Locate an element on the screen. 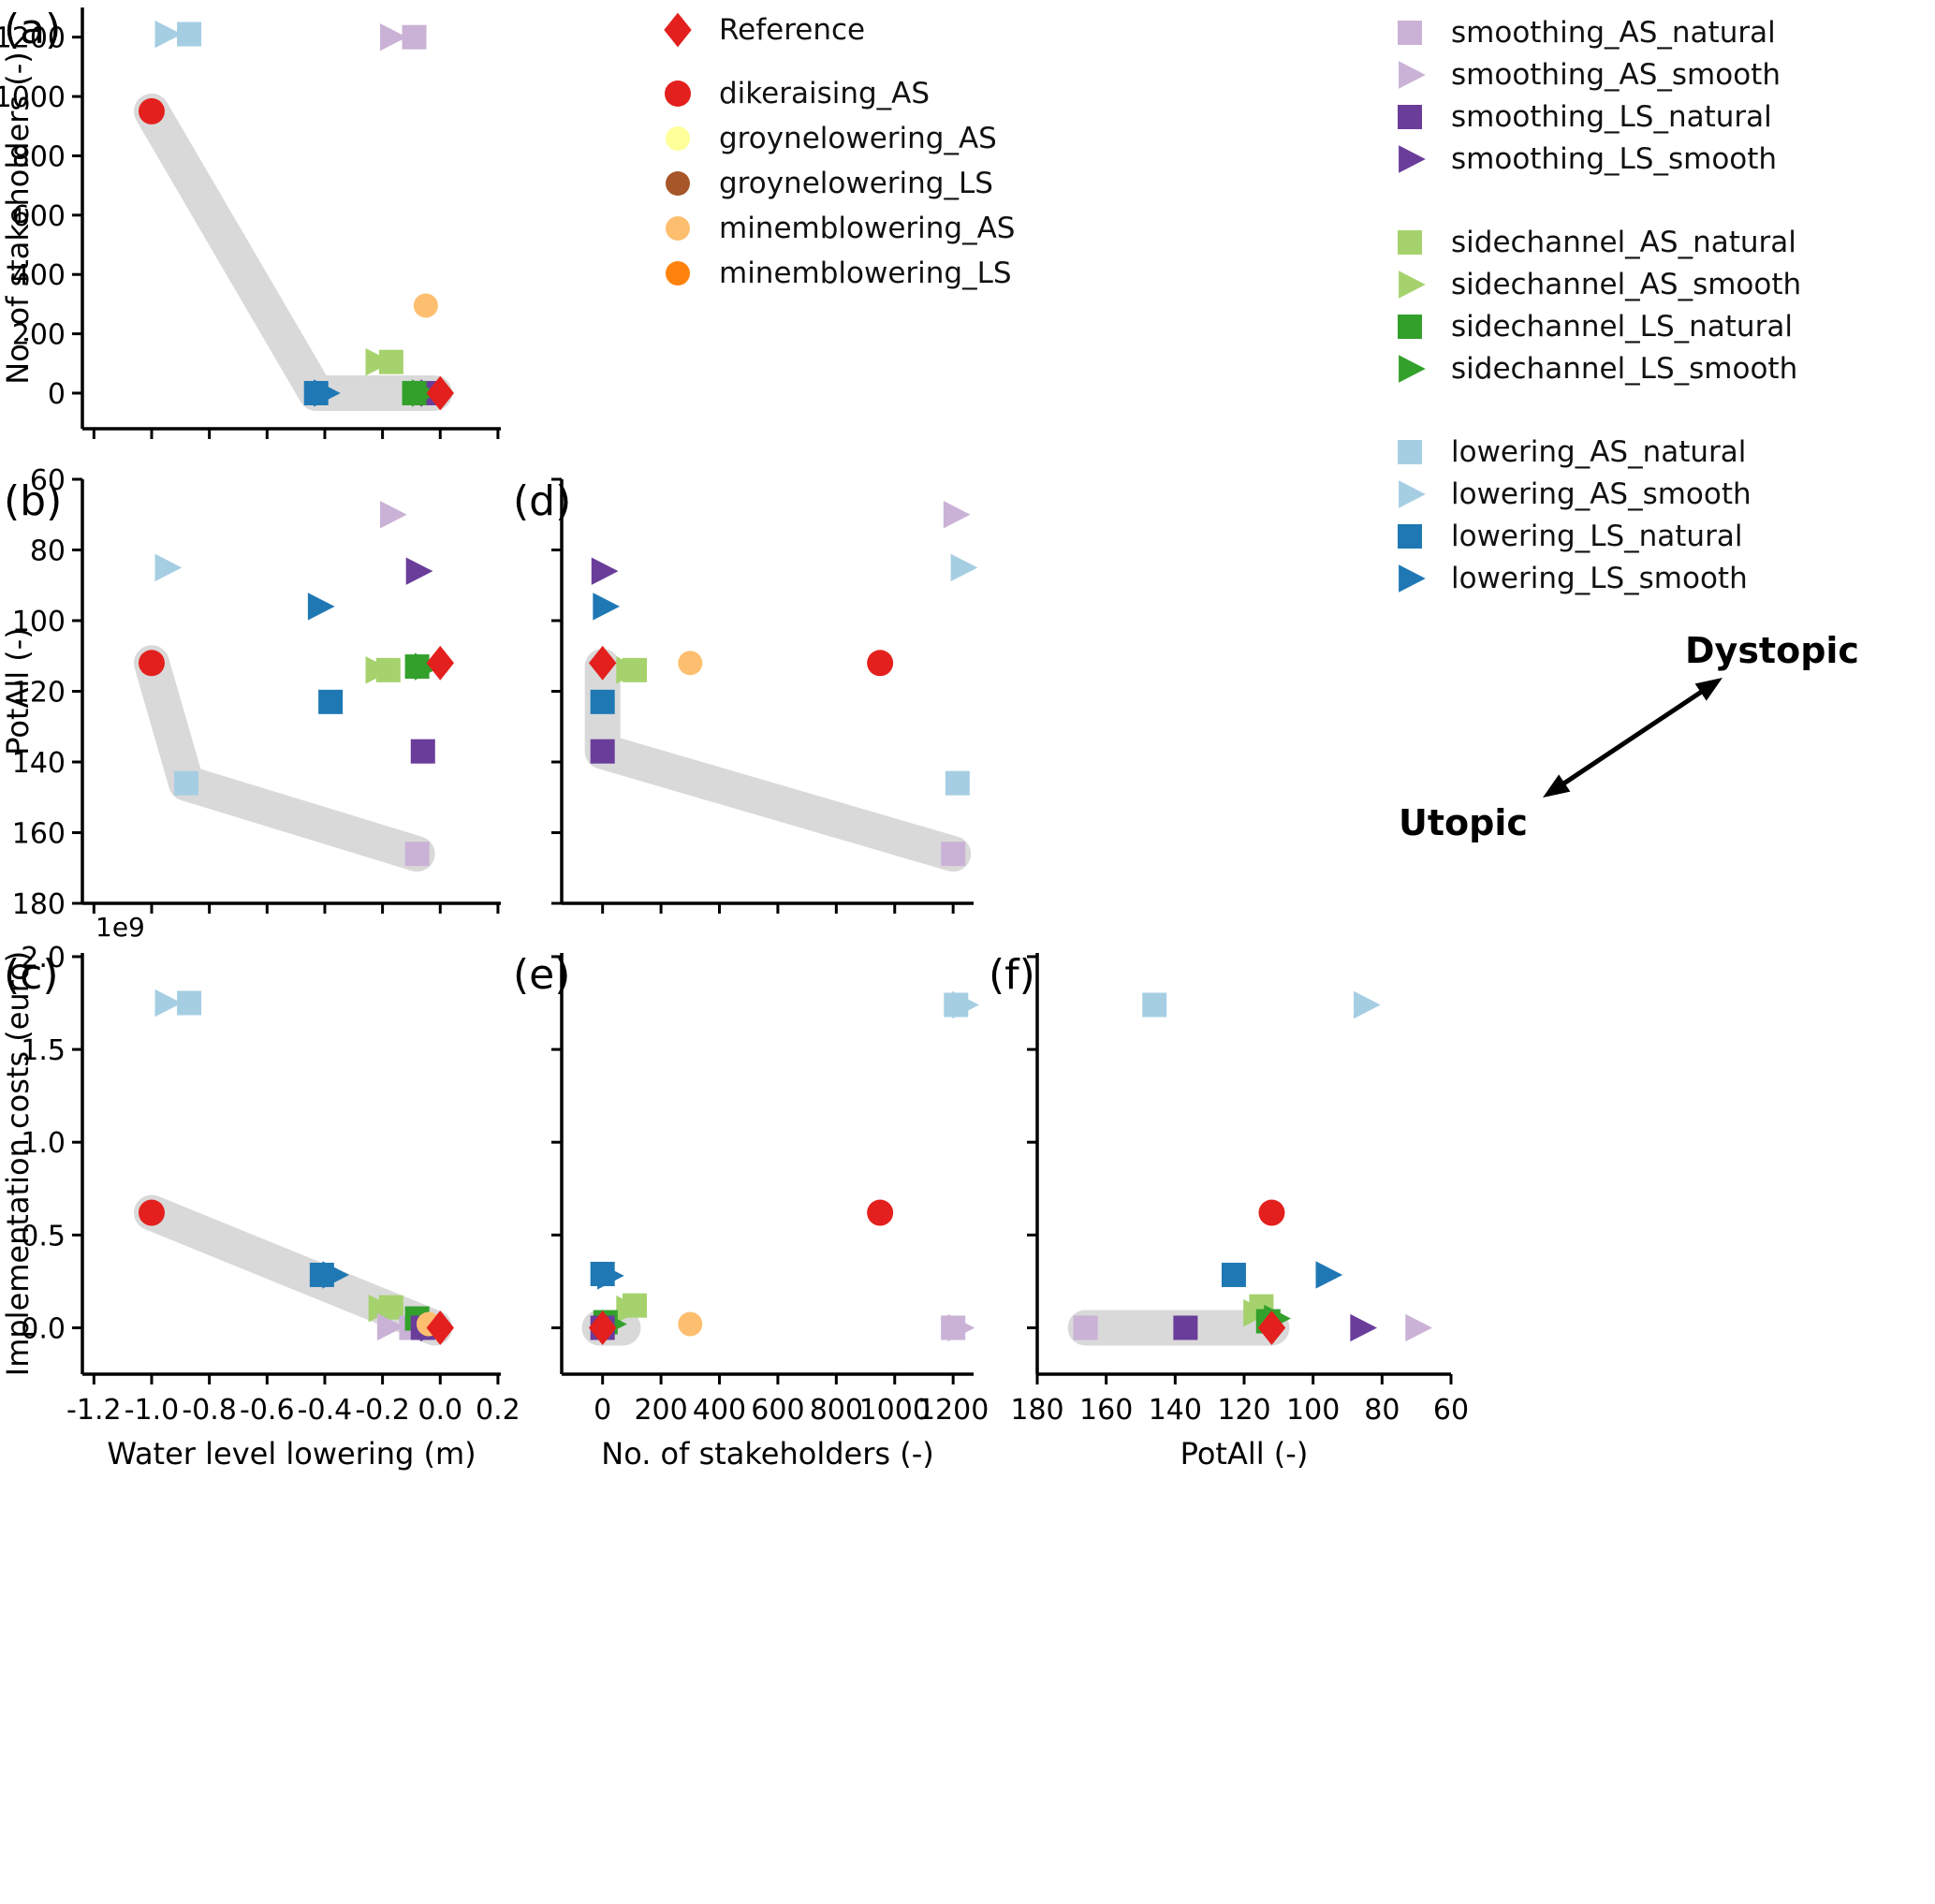  legend-item-sidechannel-as-smooth: sidechannel_AS_smooth is located at coordinates (1595, 284).